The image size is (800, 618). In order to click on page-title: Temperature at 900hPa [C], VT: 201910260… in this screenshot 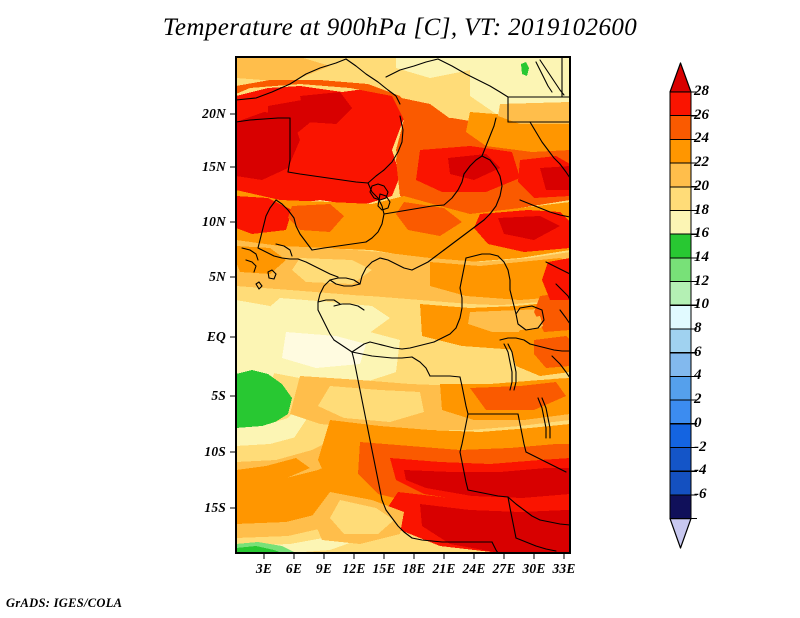, I will do `click(400, 27)`.